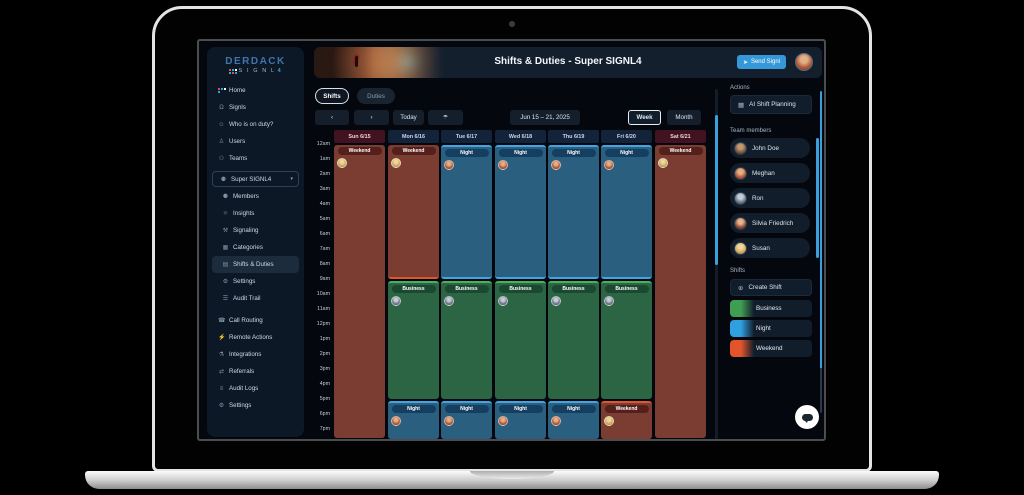  Describe the element at coordinates (770, 248) in the screenshot. I see `team-member-susan: Susan` at that location.